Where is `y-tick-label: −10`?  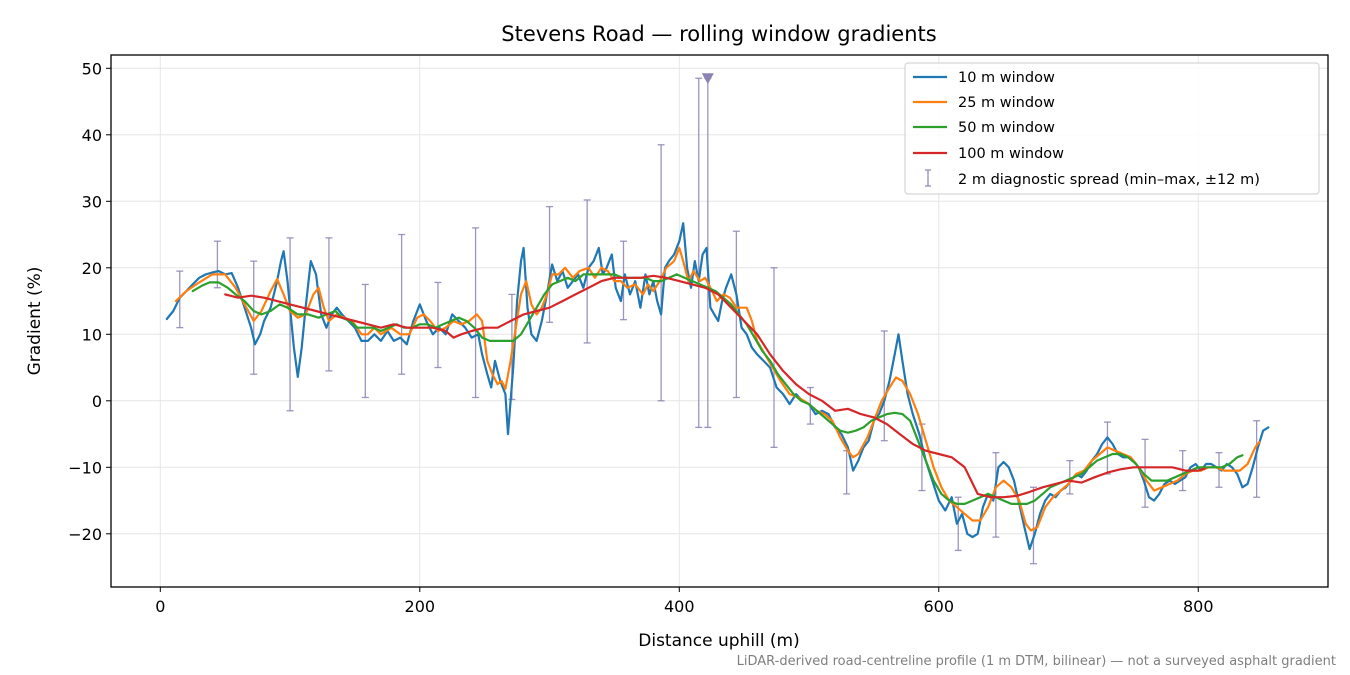
y-tick-label: −10 is located at coordinates (85, 467).